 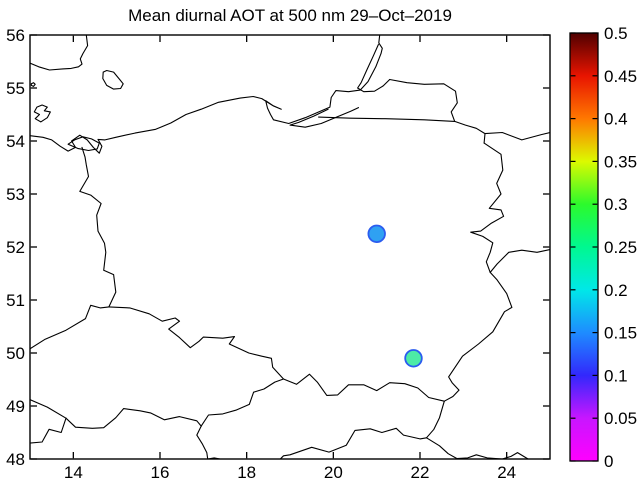 I want to click on colorbar-tick-label: 0.3, so click(x=616, y=204).